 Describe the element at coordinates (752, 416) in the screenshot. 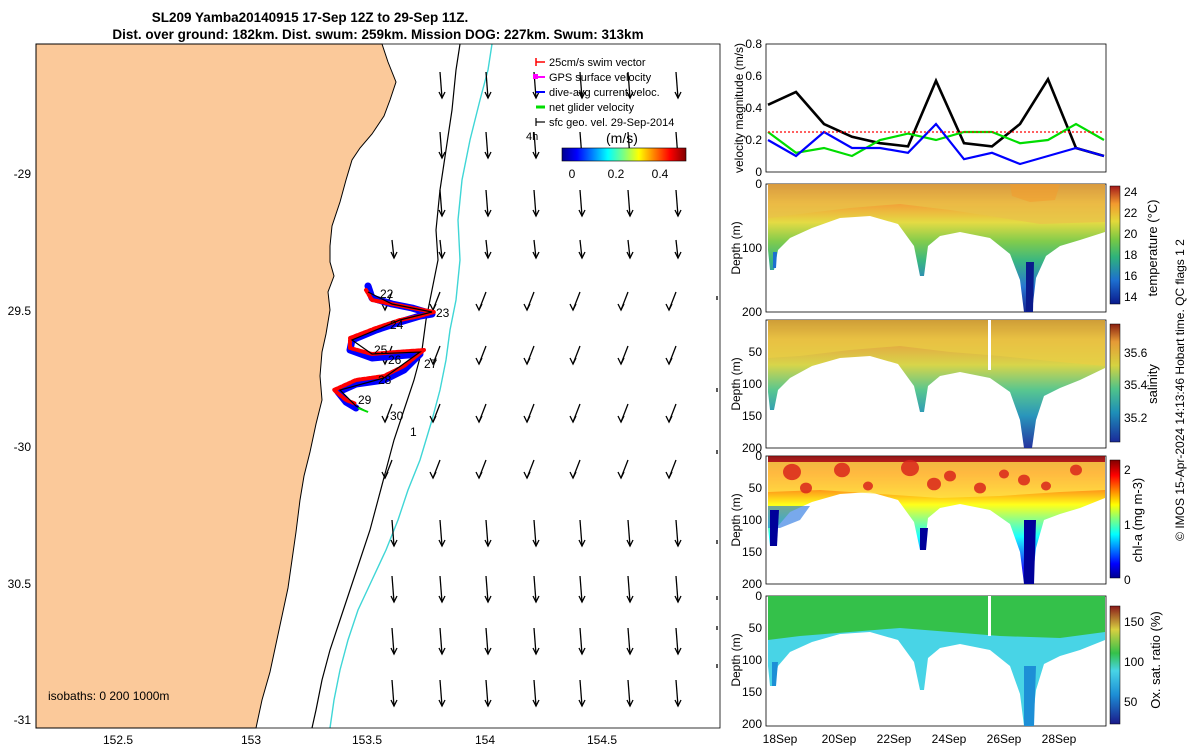

I see `depth-tick: 150` at that location.